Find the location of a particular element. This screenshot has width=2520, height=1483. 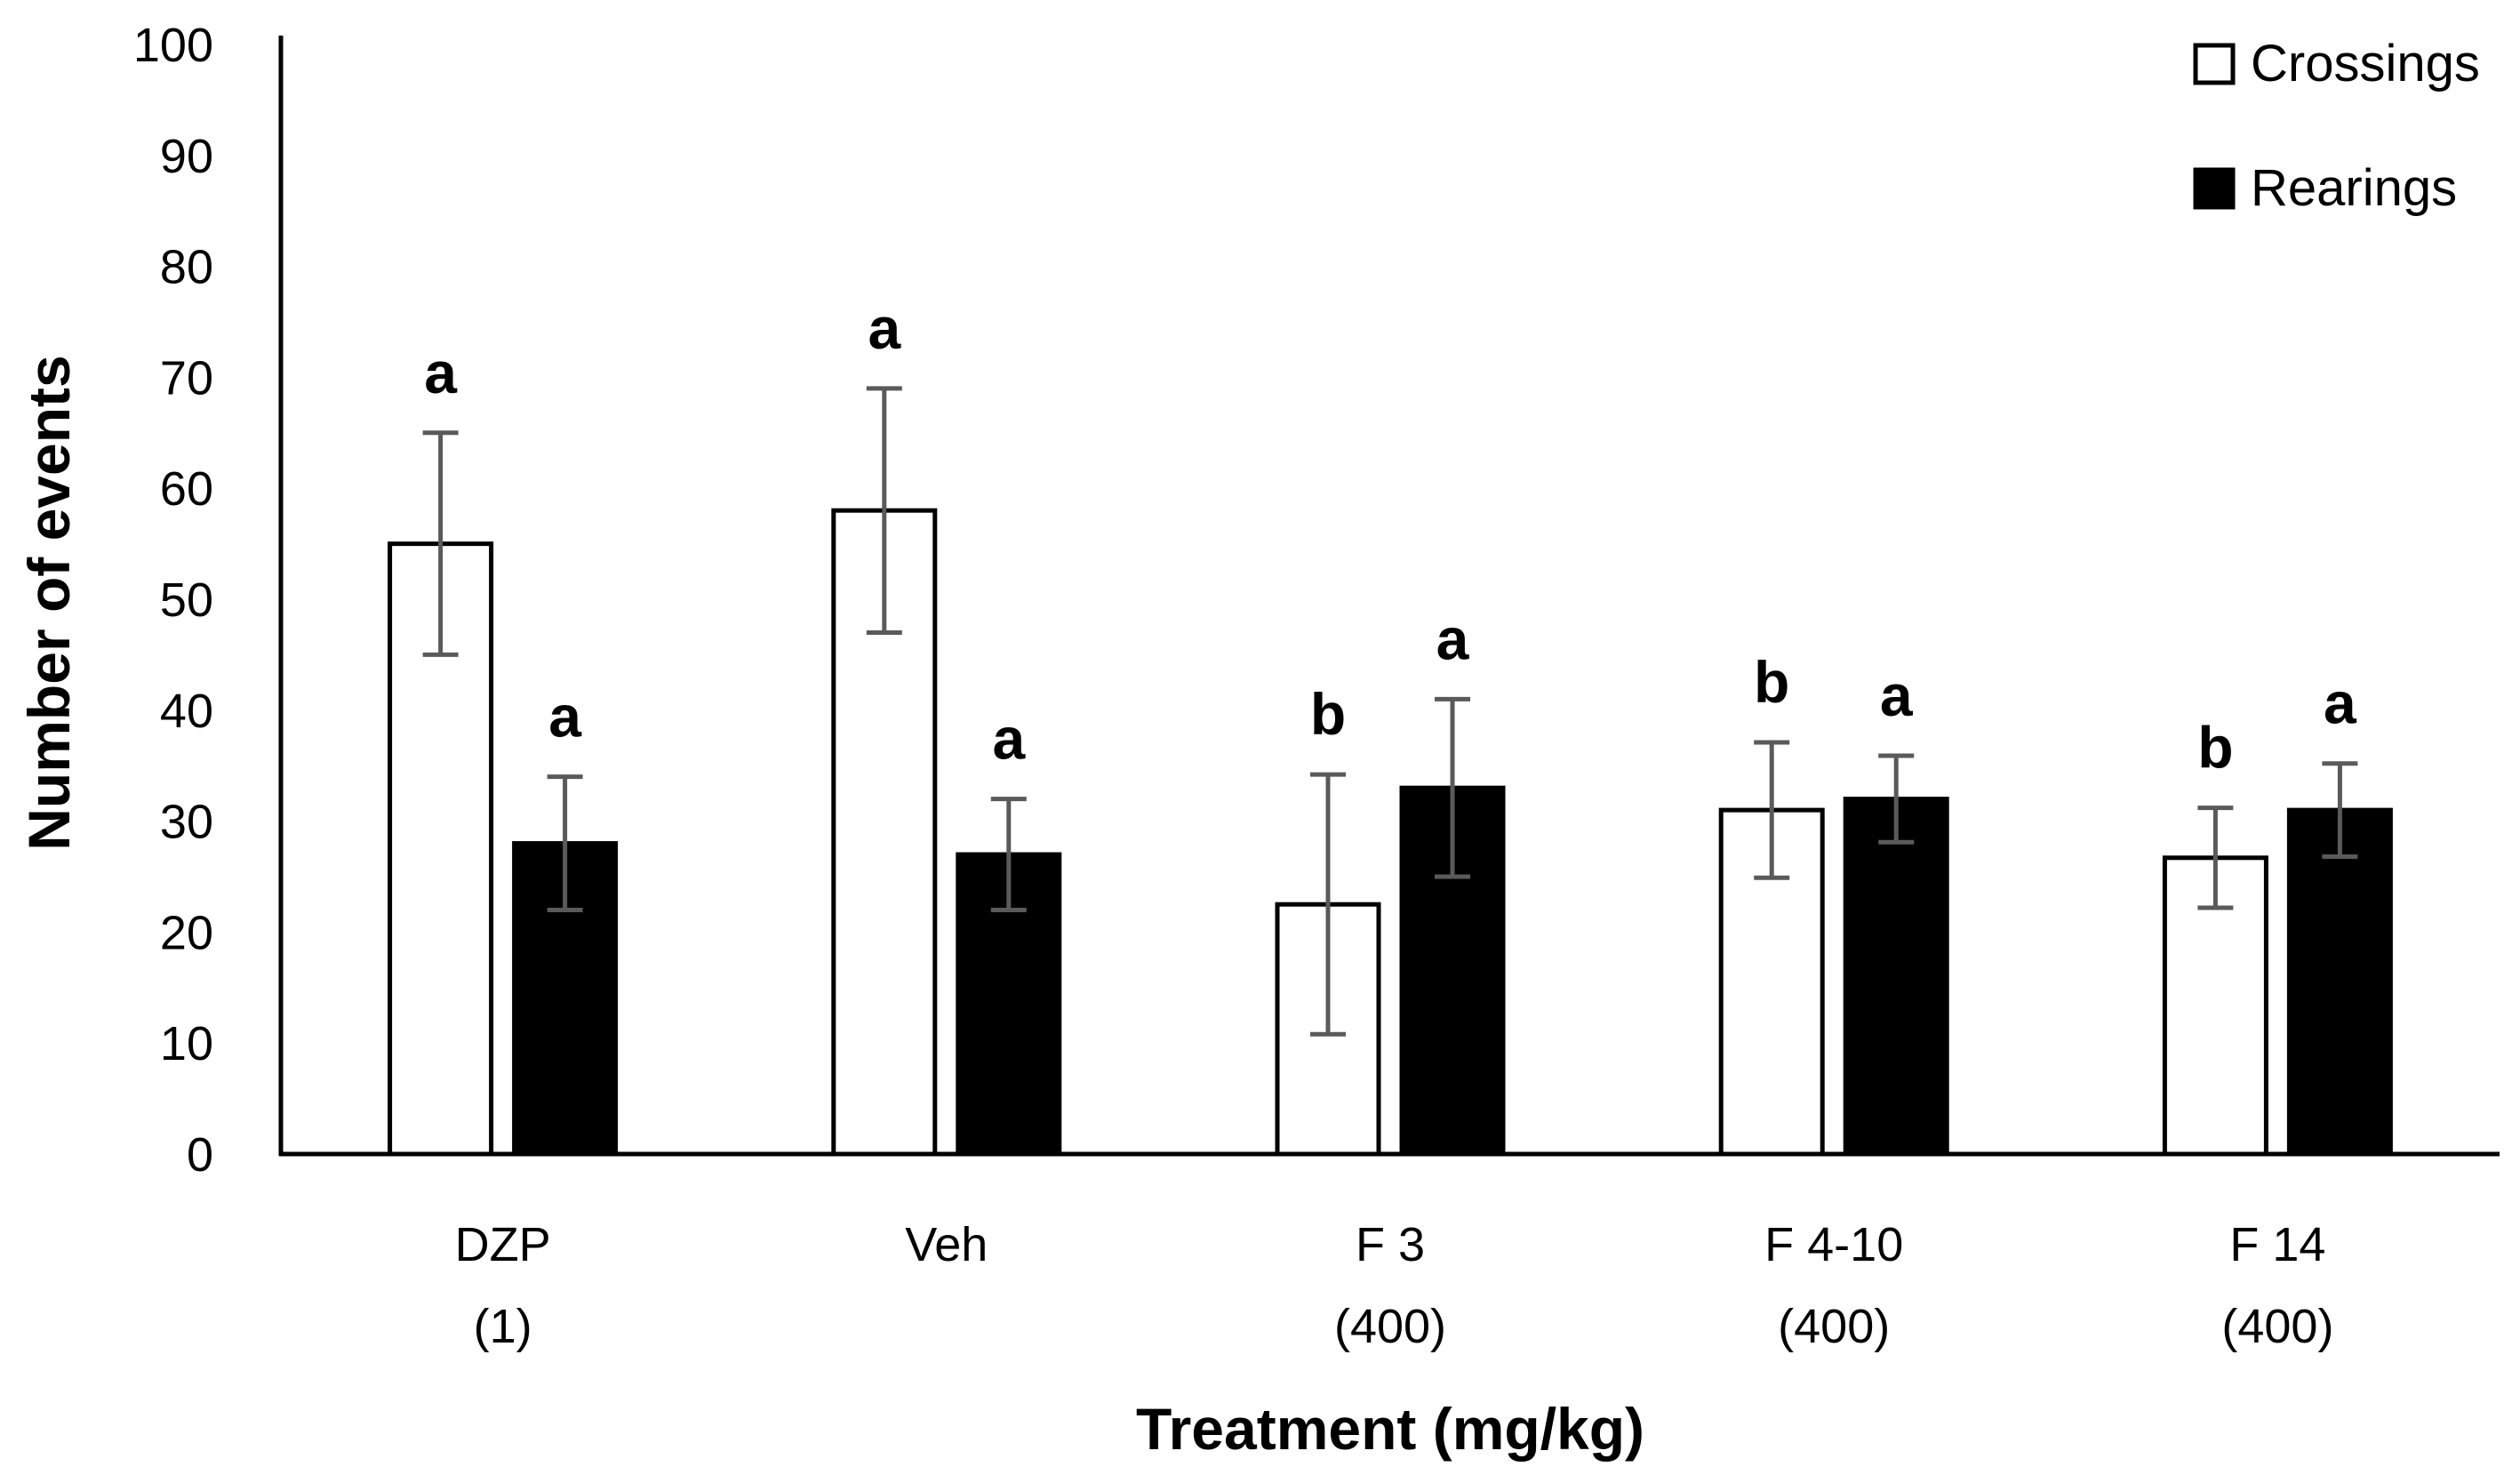

x-tick-label: Veh is located at coordinates (946, 1244).